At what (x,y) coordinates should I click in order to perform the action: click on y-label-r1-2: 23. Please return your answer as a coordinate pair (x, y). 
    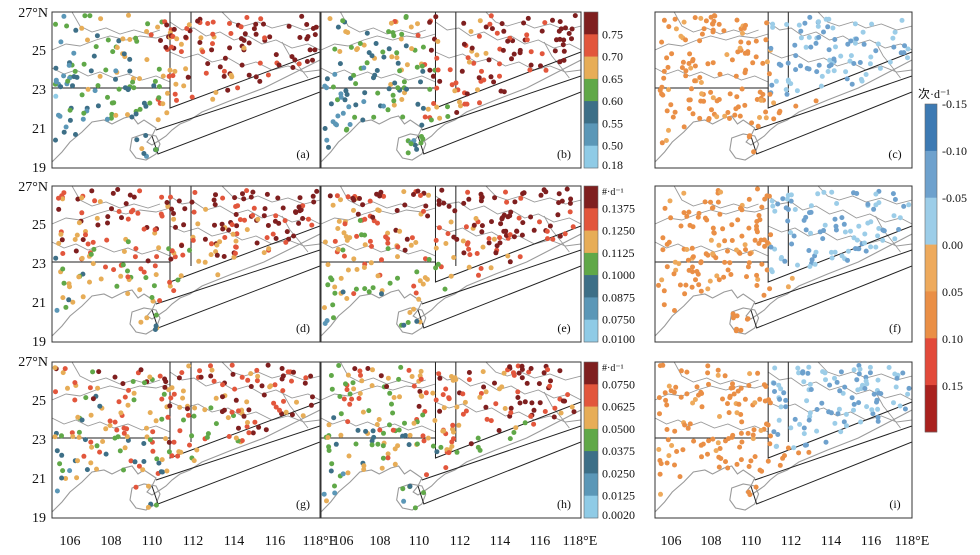
    Looking at the image, I should click on (39, 264).